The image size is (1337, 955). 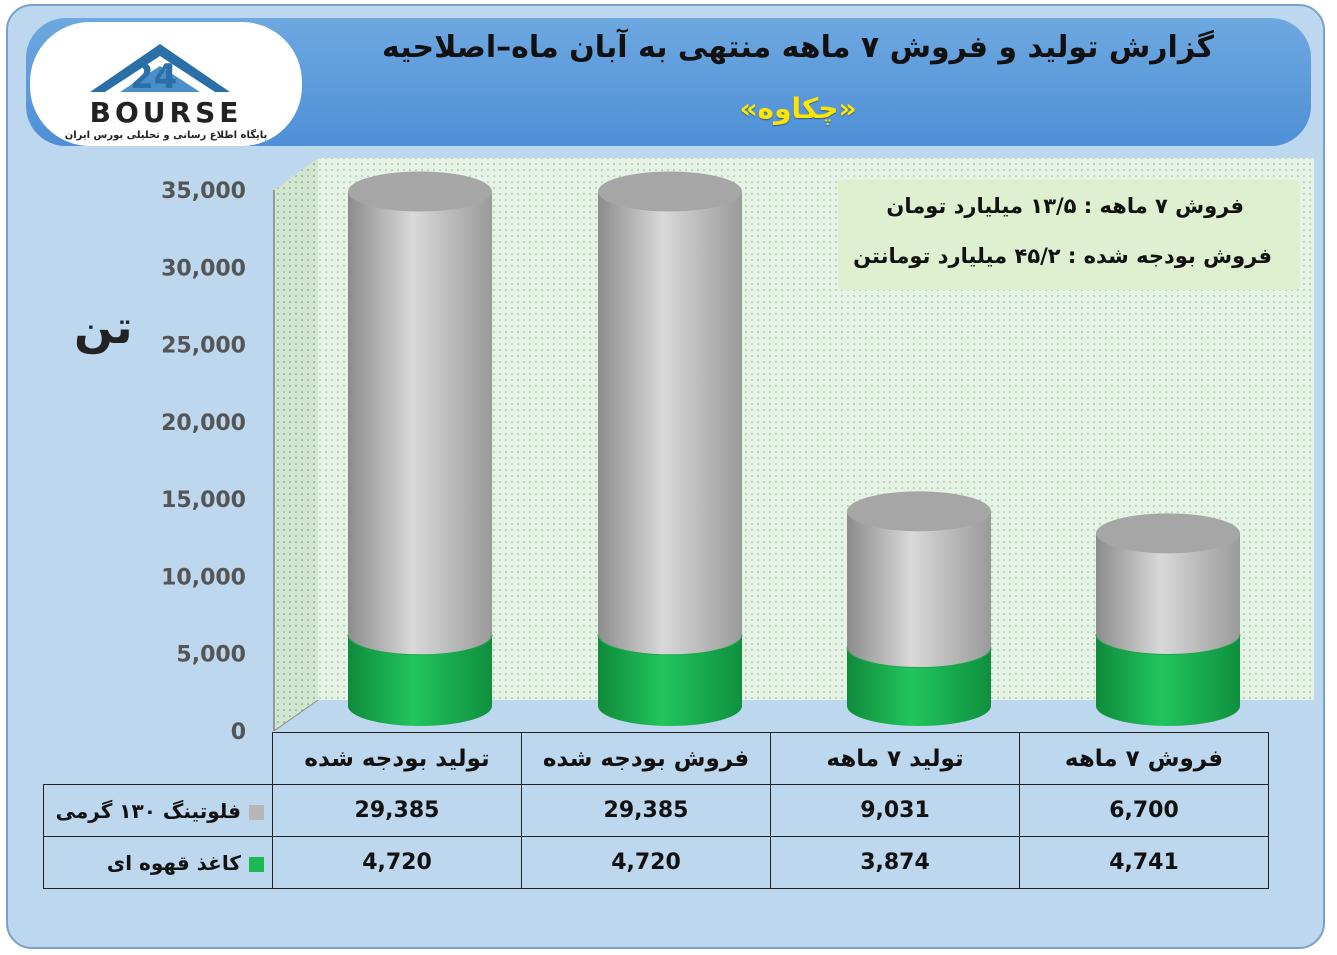 What do you see at coordinates (1144, 758) in the screenshot?
I see `table-header-cell: فروش ۷ ماهه` at bounding box center [1144, 758].